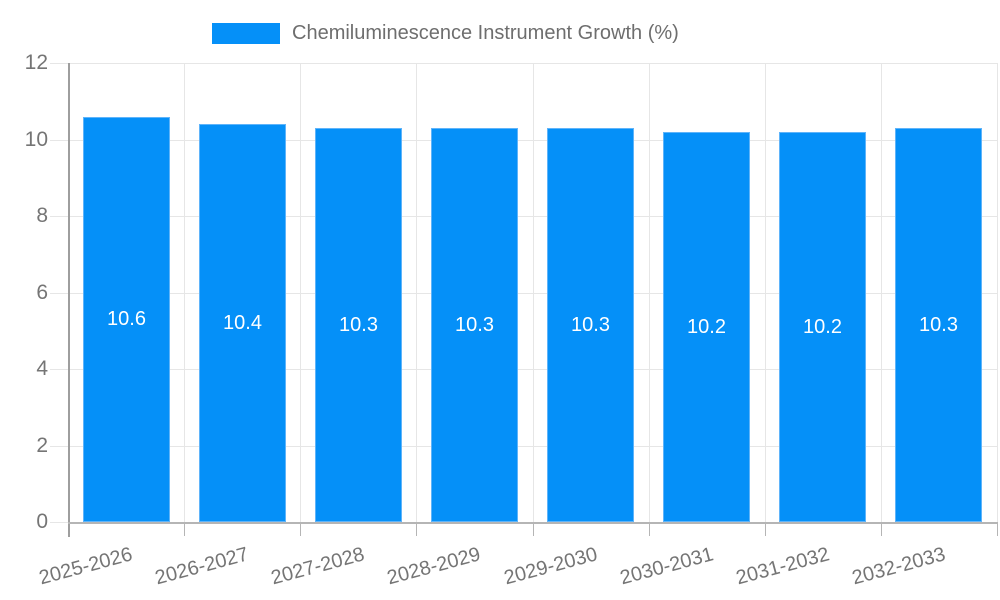 This screenshot has height=600, width=1000. Describe the element at coordinates (532, 523) in the screenshot. I see `x-axis-line` at that location.